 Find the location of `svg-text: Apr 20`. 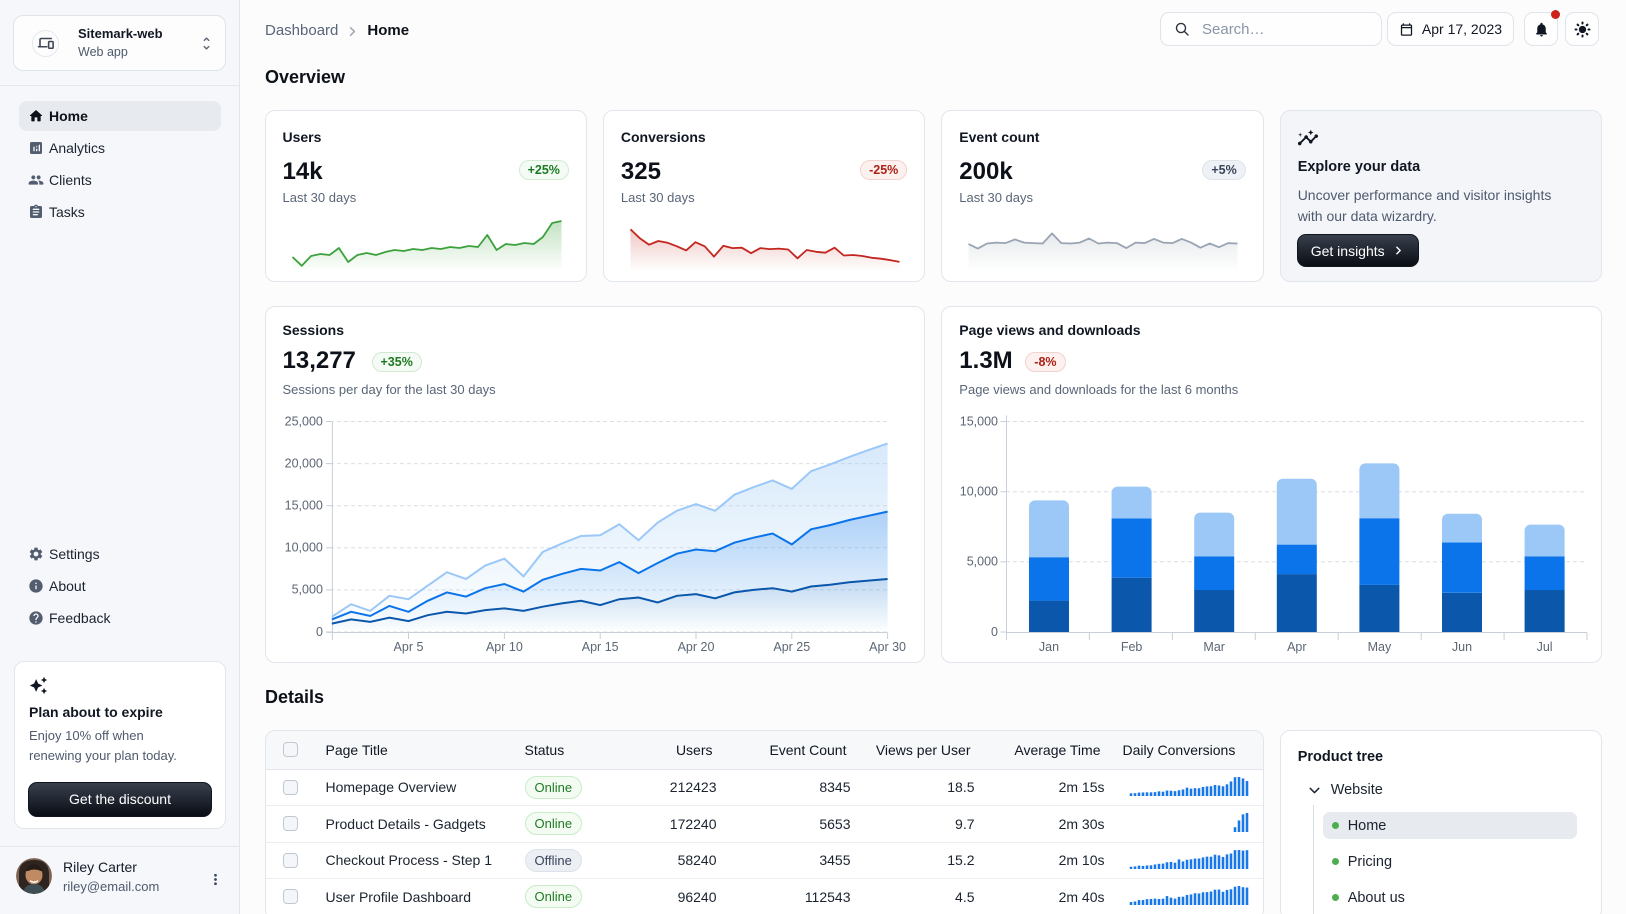

svg-text: Apr 20 is located at coordinates (695, 647).